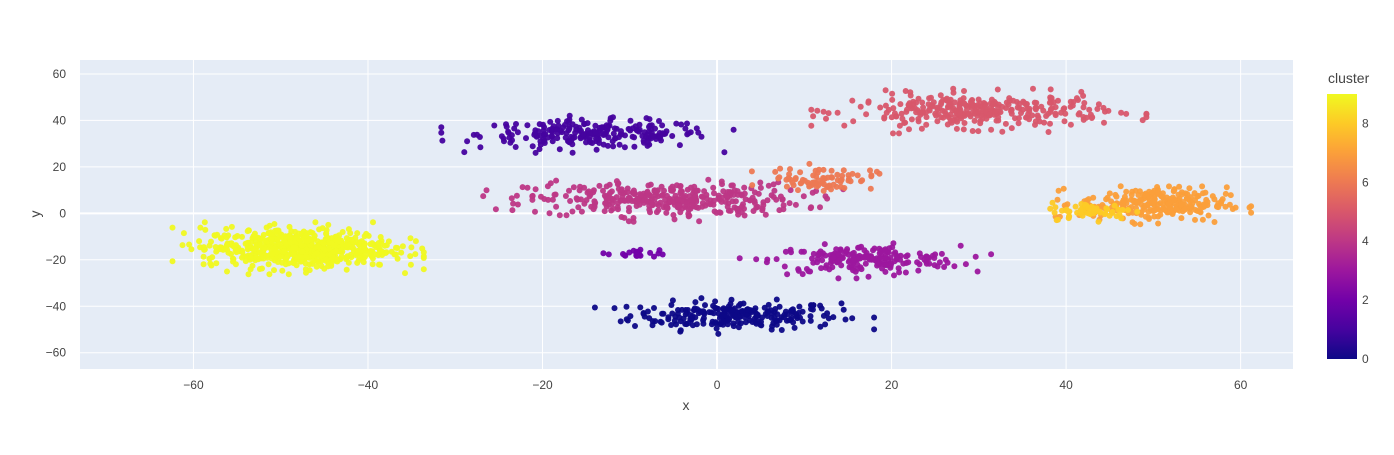 This screenshot has width=1394, height=455. Describe the element at coordinates (62, 213) in the screenshot. I see `y-tick-label: 0` at that location.